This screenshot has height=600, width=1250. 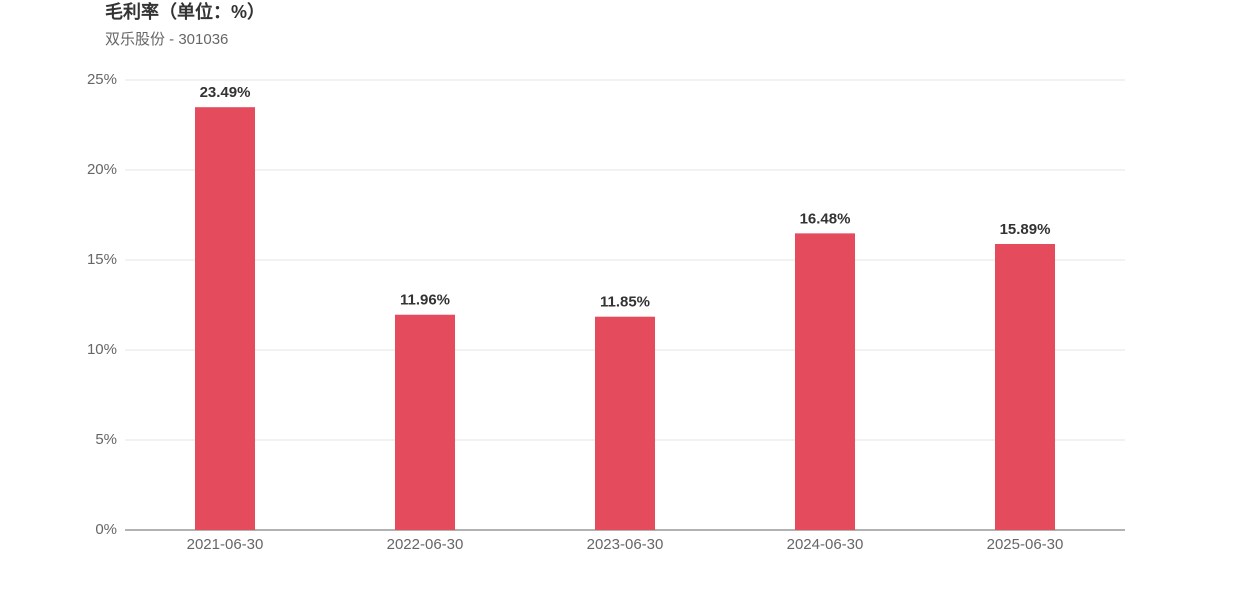 I want to click on x-tick-label: 2025-06-30, so click(x=1025, y=544).